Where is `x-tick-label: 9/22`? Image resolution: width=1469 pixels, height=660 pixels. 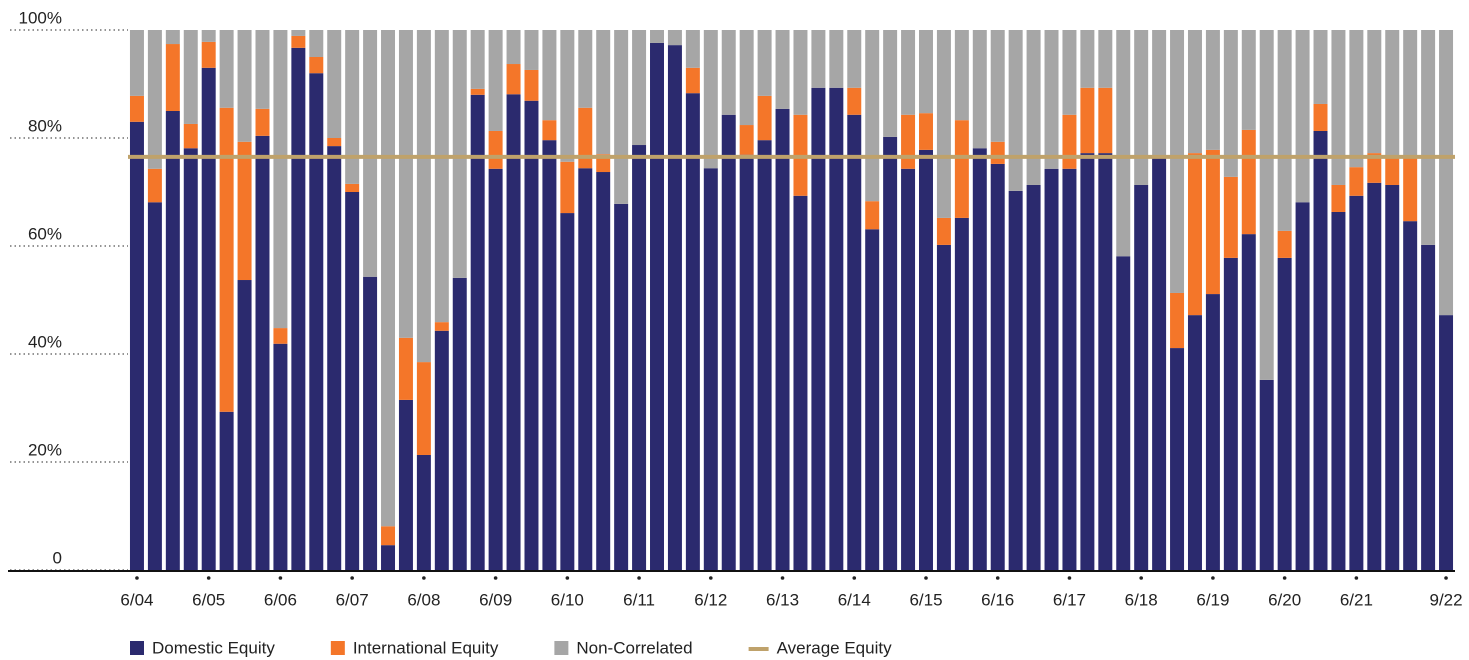
x-tick-label: 9/22 is located at coordinates (1445, 599).